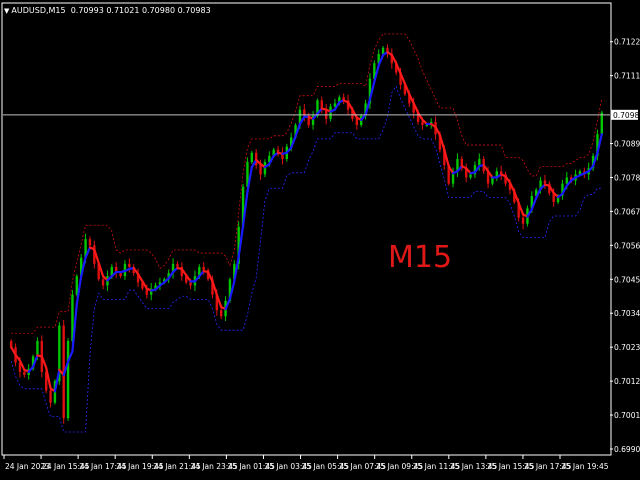  Describe the element at coordinates (177, 466) in the screenshot. I see `x-tick-label: 24 Jan 21:45` at that location.